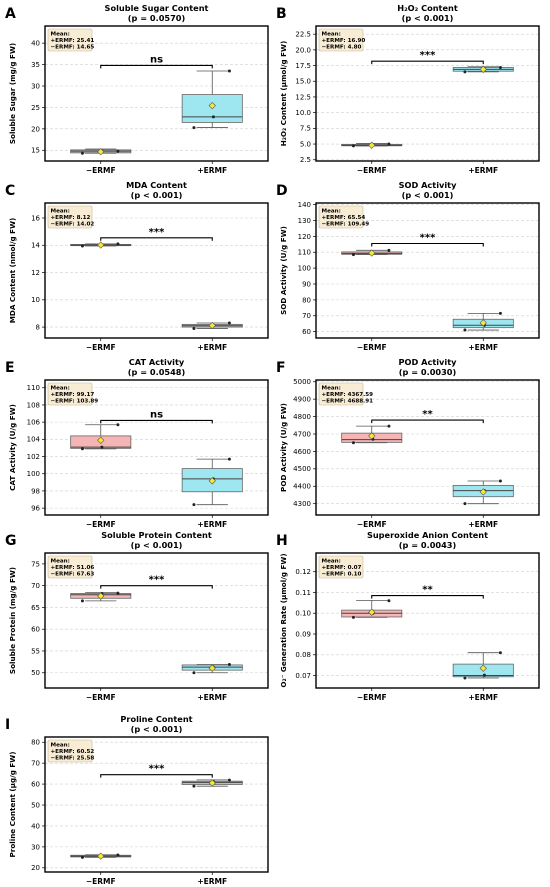 The width and height of the screenshot is (550, 887). I want to click on mean-legend-entry: +ERMF: 65.54, so click(344, 218).